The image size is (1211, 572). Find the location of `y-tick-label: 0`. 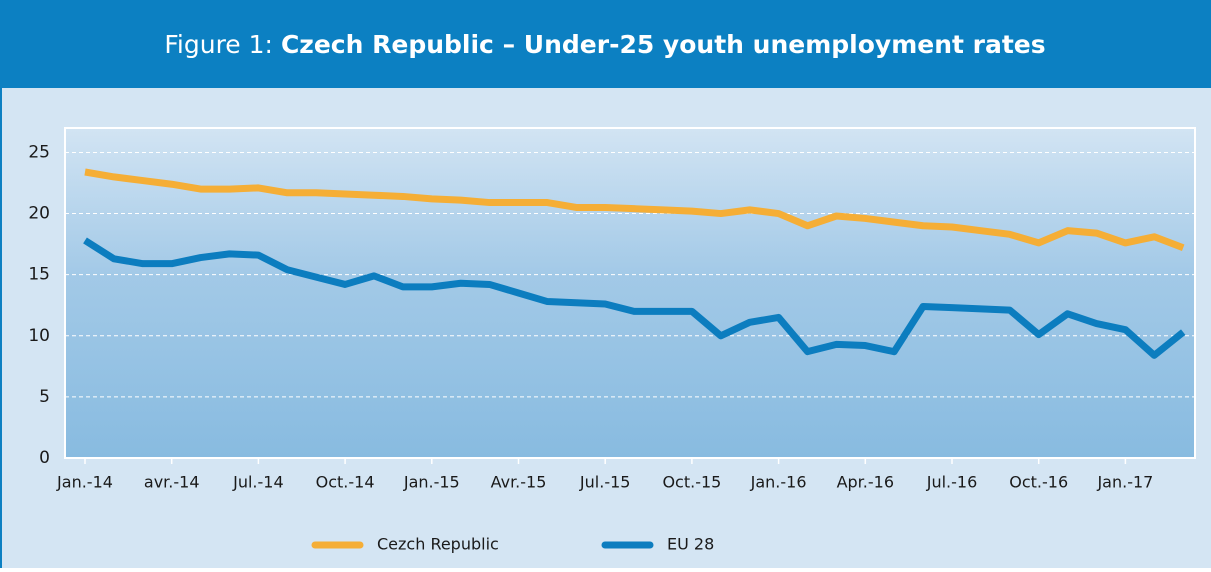

y-tick-label: 0 is located at coordinates (44, 458).